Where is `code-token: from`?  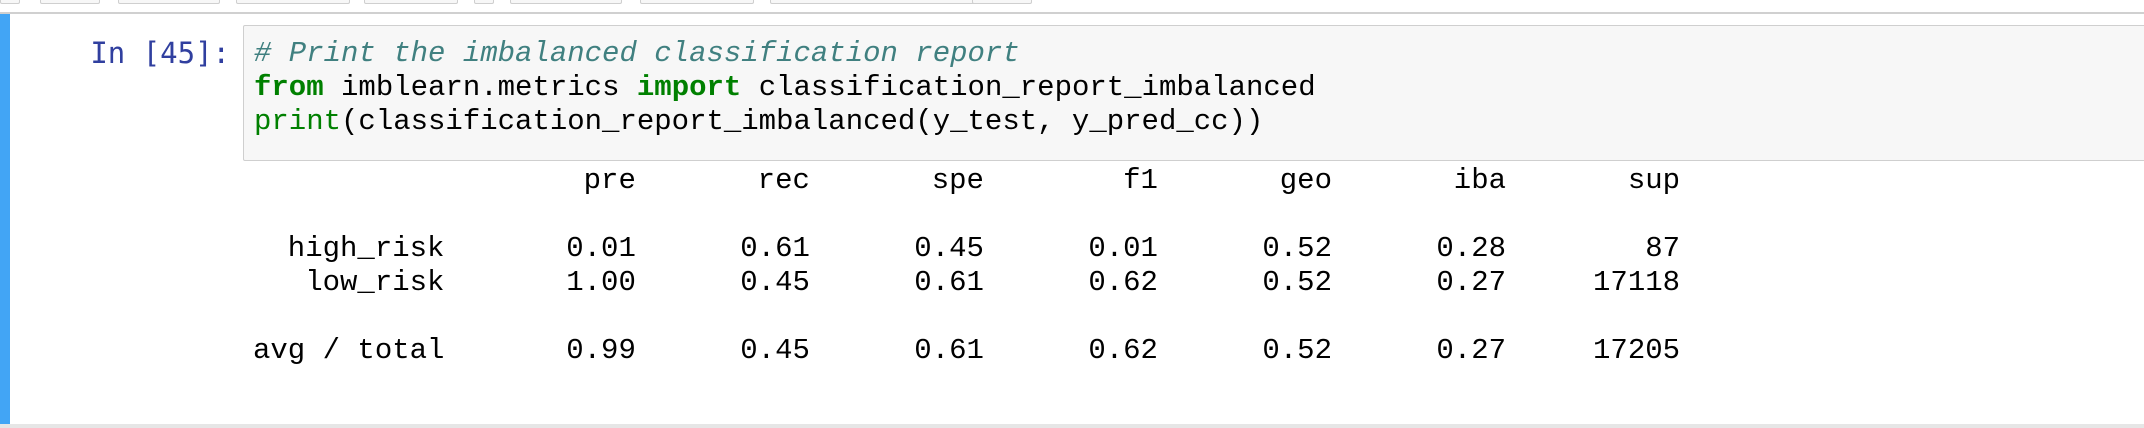
code-token: from is located at coordinates (289, 87).